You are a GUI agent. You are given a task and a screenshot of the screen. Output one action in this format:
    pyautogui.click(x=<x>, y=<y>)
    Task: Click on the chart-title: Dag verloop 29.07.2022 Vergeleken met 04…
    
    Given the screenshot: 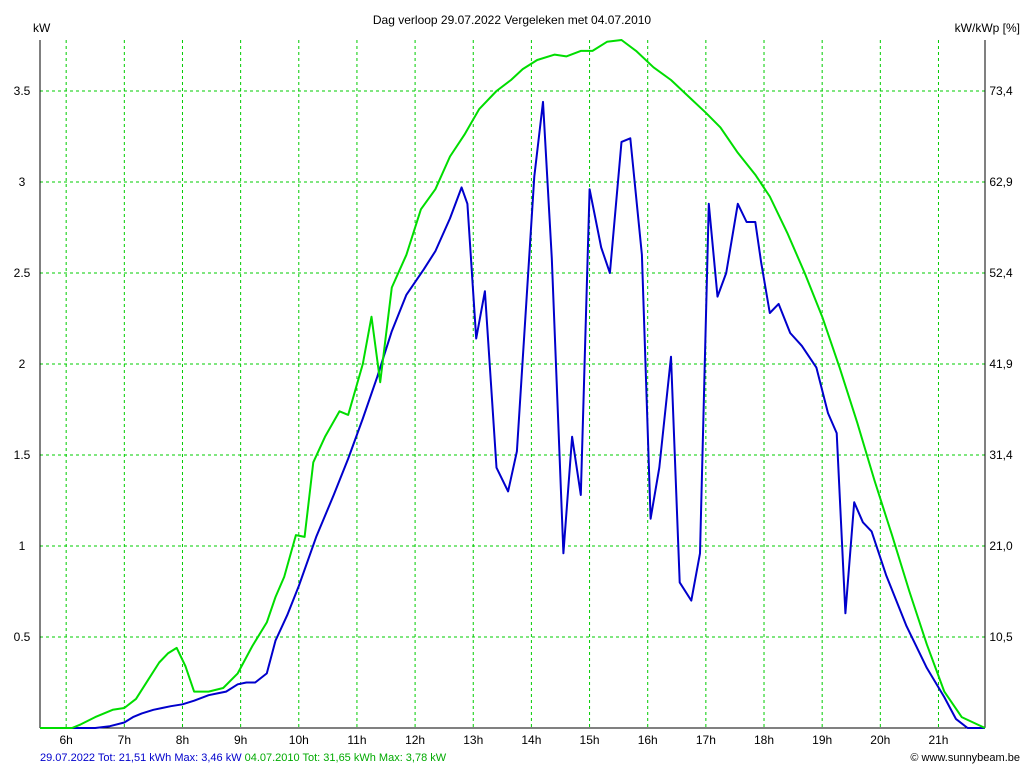 What is the action you would take?
    pyautogui.click(x=512, y=20)
    